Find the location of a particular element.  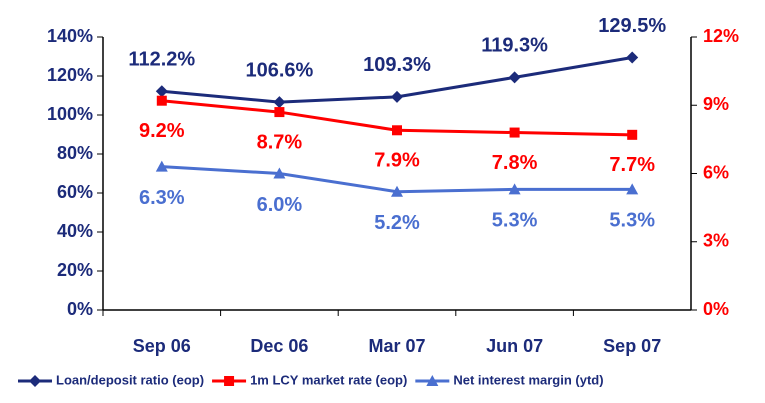

data-label: 8.7% is located at coordinates (280, 142).